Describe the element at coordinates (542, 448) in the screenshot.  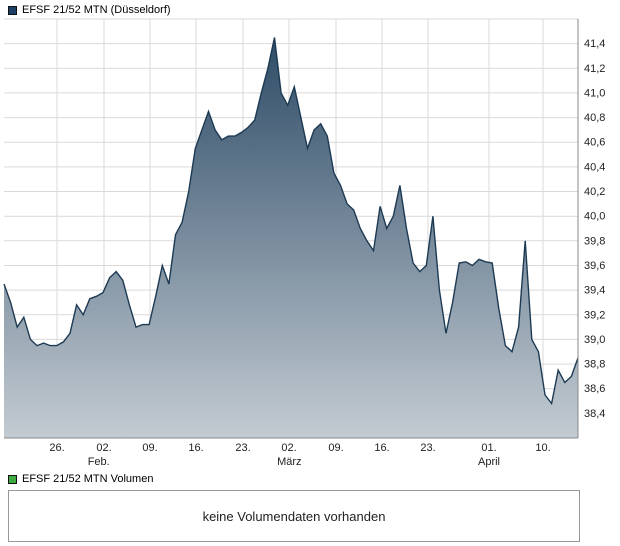
I see `svg-text: 10.` at that location.